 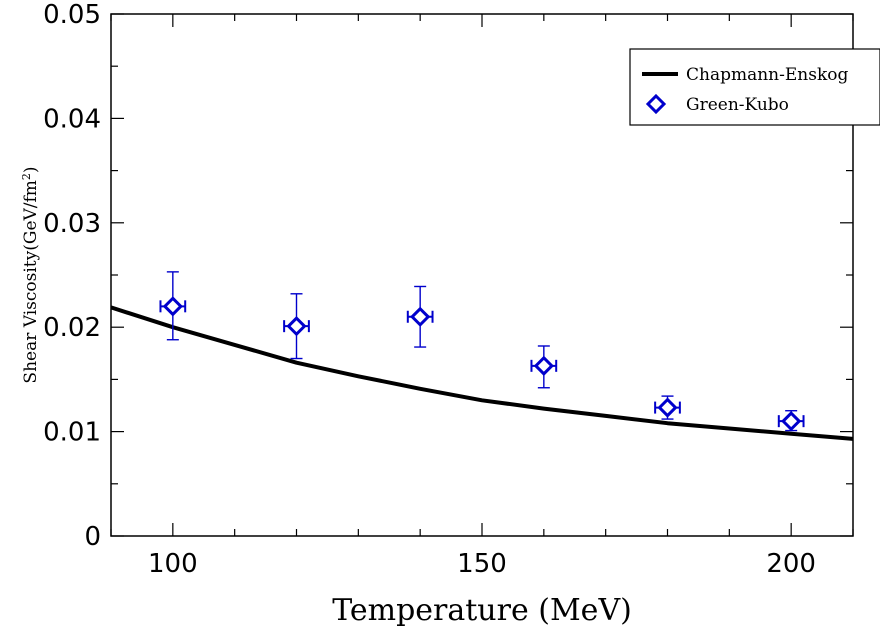 What do you see at coordinates (656, 104) in the screenshot?
I see `legend-diamond-swatch` at bounding box center [656, 104].